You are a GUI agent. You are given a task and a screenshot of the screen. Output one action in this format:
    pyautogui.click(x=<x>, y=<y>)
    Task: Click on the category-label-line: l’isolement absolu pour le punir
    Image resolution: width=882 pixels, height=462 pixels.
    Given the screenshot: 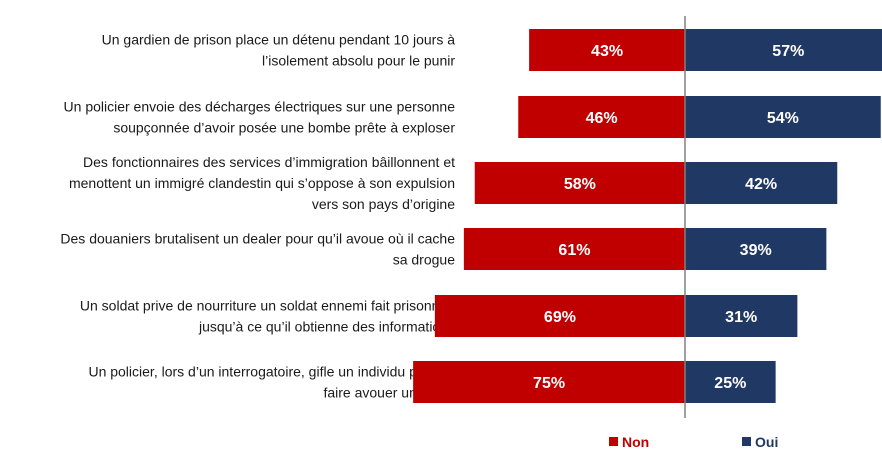 What is the action you would take?
    pyautogui.click(x=358, y=61)
    